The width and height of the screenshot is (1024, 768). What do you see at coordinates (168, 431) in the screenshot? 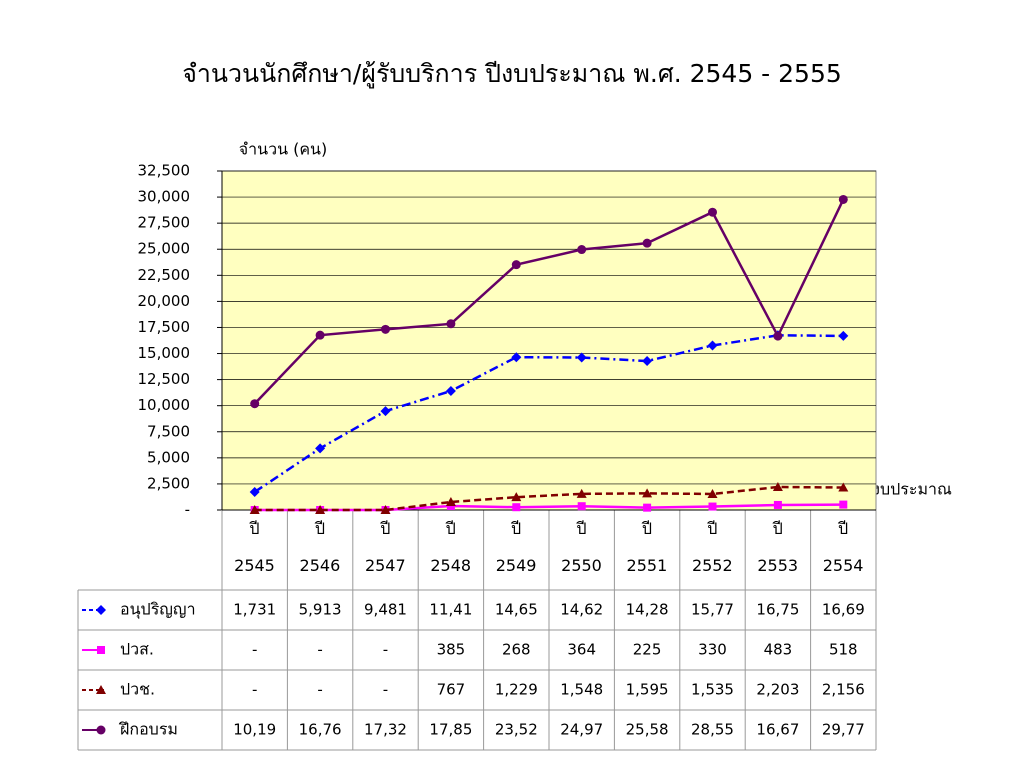
I see `y-tick-label: 7,500` at bounding box center [168, 431].